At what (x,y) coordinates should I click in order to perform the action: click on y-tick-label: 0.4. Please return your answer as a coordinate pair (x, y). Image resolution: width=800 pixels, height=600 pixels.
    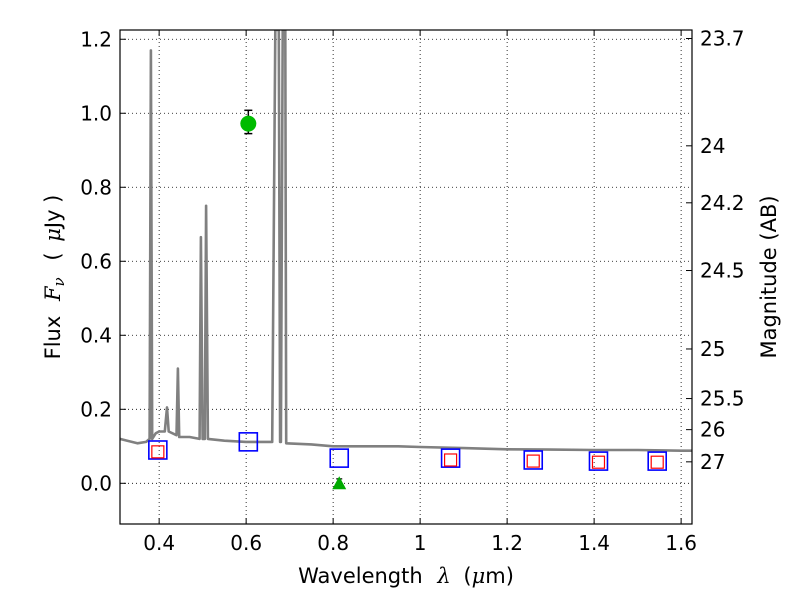
    Looking at the image, I should click on (96, 335).